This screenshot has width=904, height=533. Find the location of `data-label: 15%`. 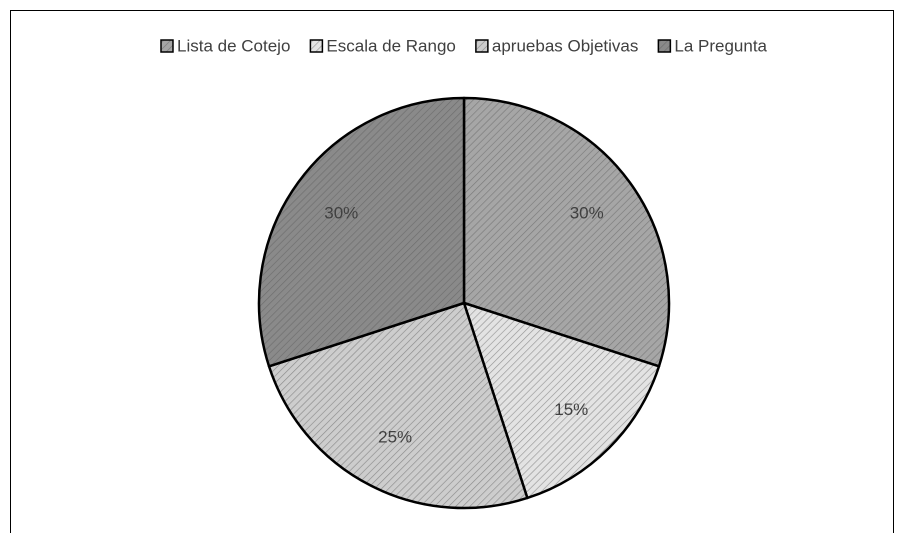

data-label: 15% is located at coordinates (571, 409).